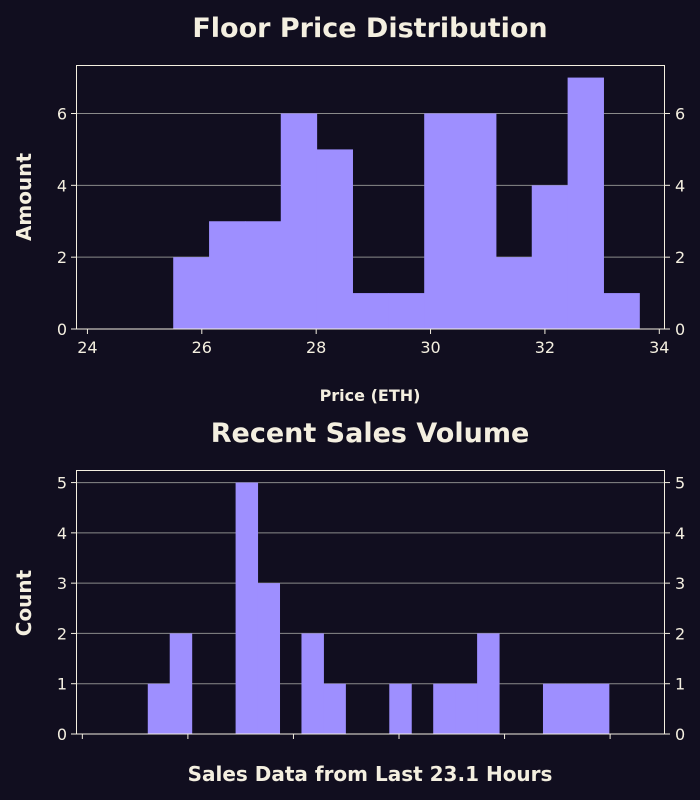 This screenshot has height=800, width=700. What do you see at coordinates (24, 197) in the screenshot?
I see `y-axis-label: Amount` at bounding box center [24, 197].